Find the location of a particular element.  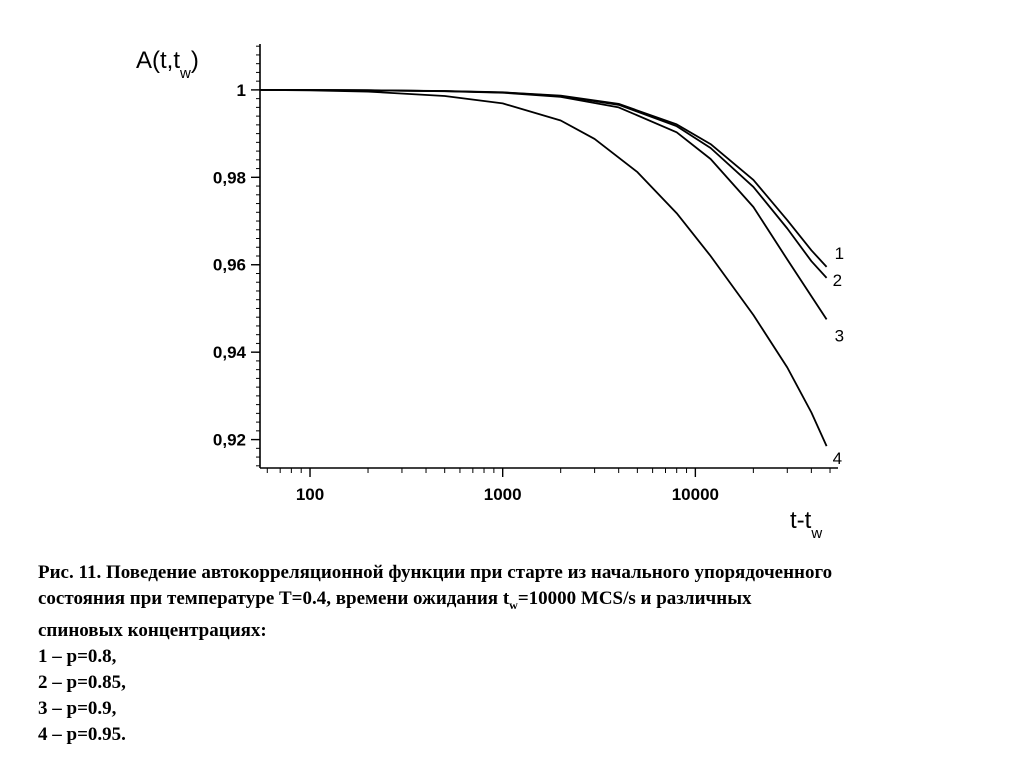

series-label-3: 3 is located at coordinates (839, 335).